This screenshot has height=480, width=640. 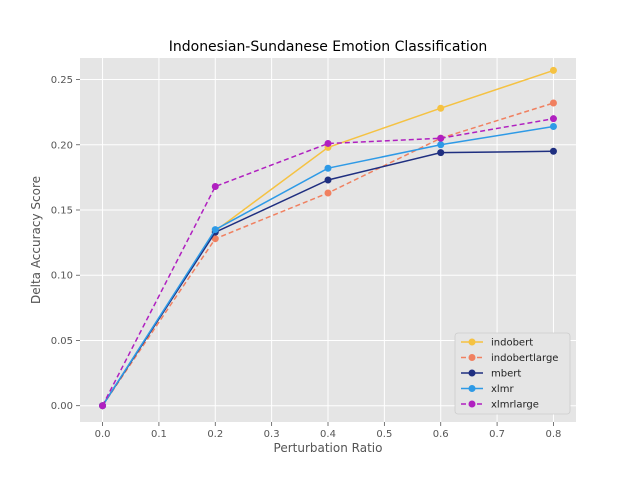 I want to click on x-tick-label: 0.7, so click(x=497, y=434).